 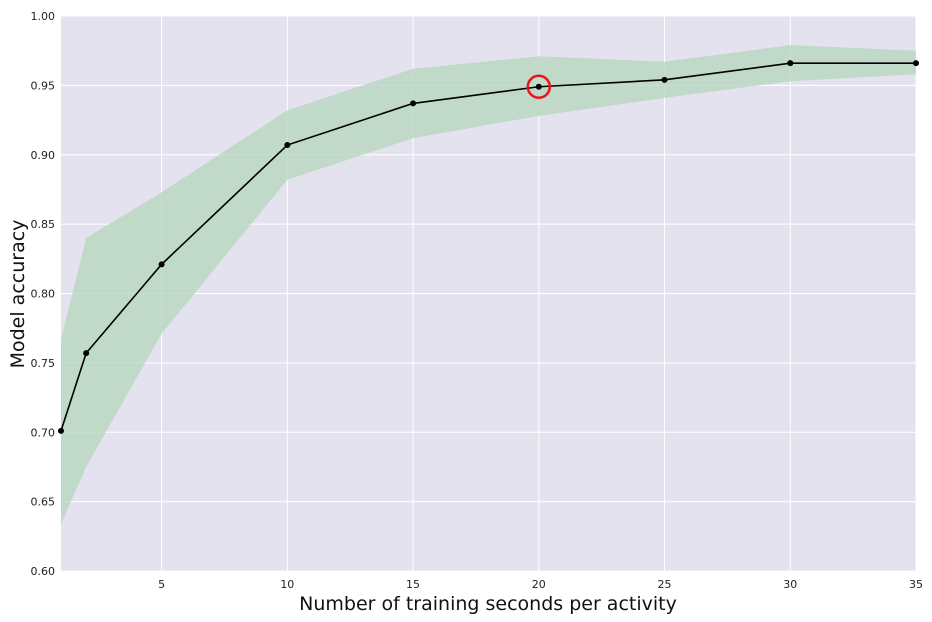 I want to click on y-tick-label: 0.65, so click(x=43, y=502).